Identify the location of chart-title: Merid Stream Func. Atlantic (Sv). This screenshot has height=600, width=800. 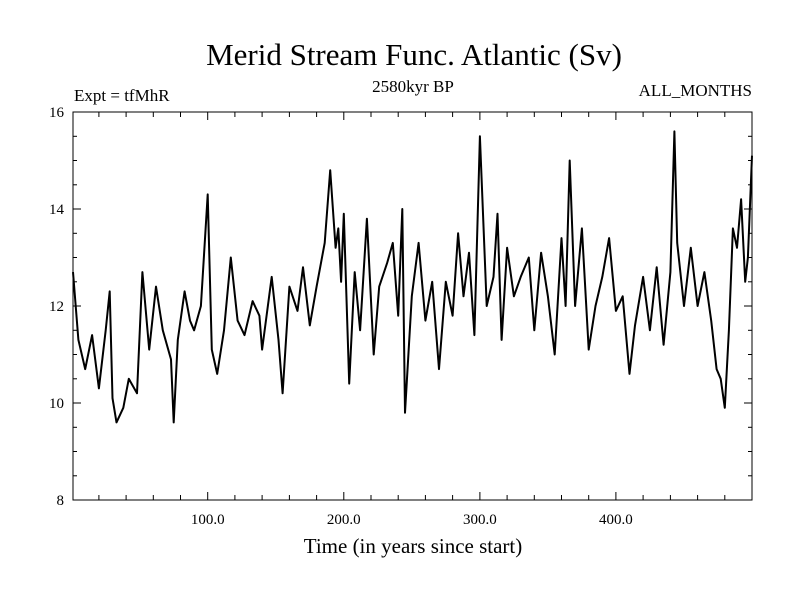
(414, 54).